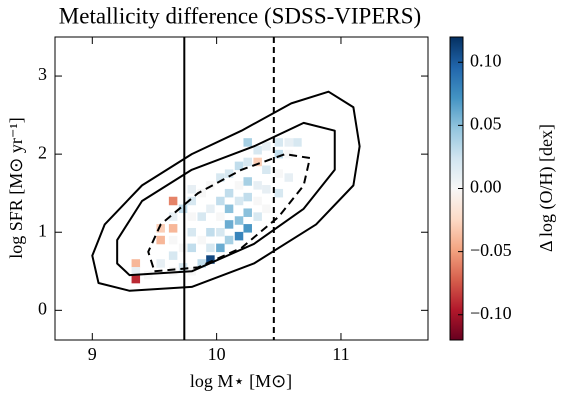 The width and height of the screenshot is (564, 403). Describe the element at coordinates (217, 354) in the screenshot. I see `x-tick-label: 10` at that location.